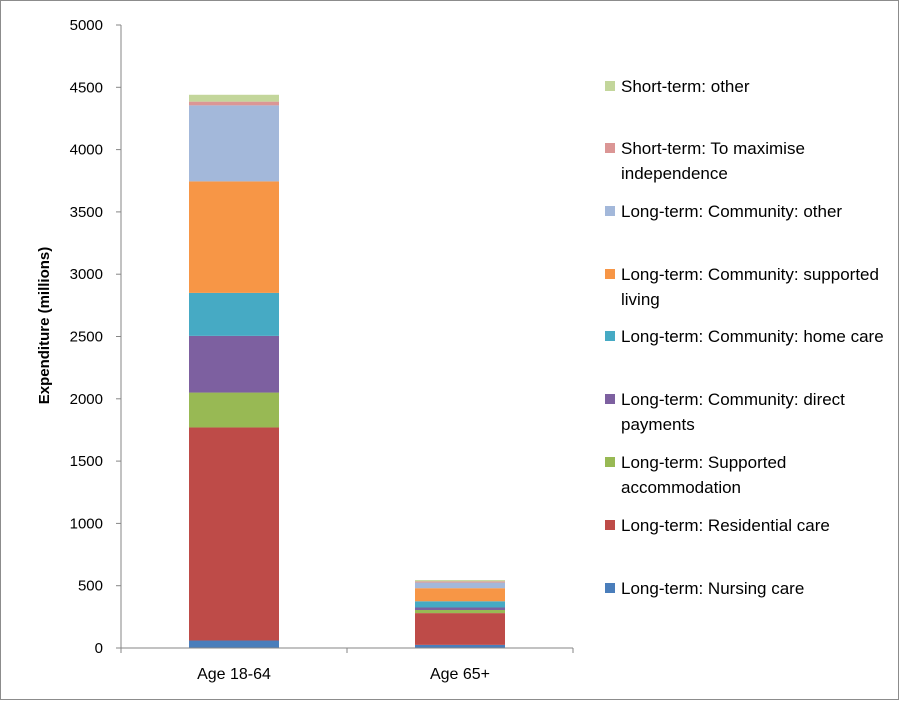  Describe the element at coordinates (733, 412) in the screenshot. I see `legend-label: Long-term: Community: direct payments` at that location.